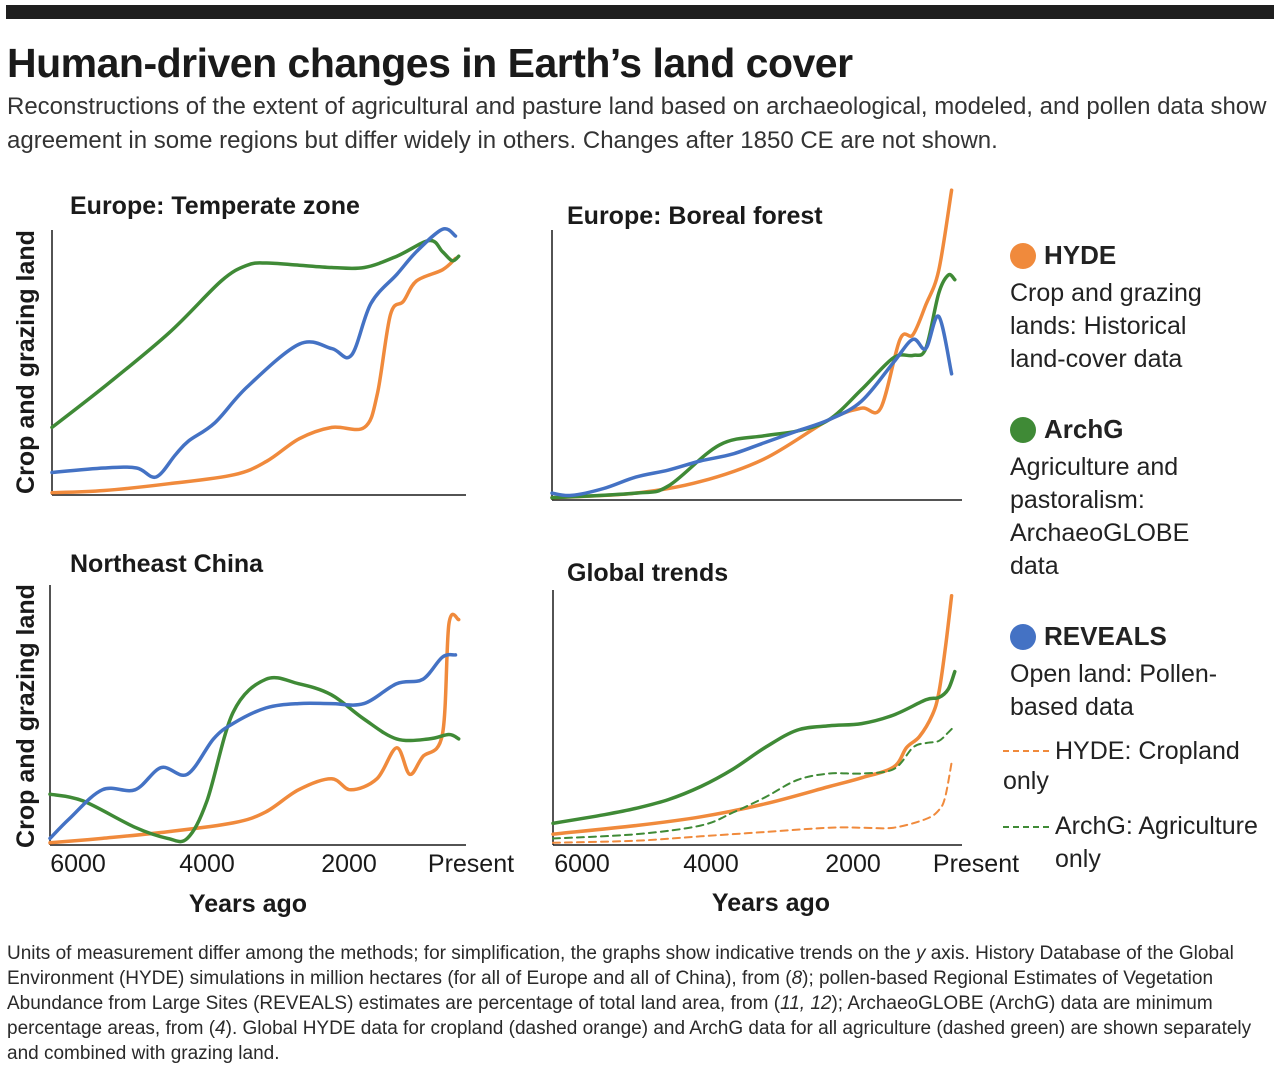 The image size is (1280, 1087). What do you see at coordinates (582, 864) in the screenshot?
I see `x-tick-label-6000-global-trends: 6000` at bounding box center [582, 864].